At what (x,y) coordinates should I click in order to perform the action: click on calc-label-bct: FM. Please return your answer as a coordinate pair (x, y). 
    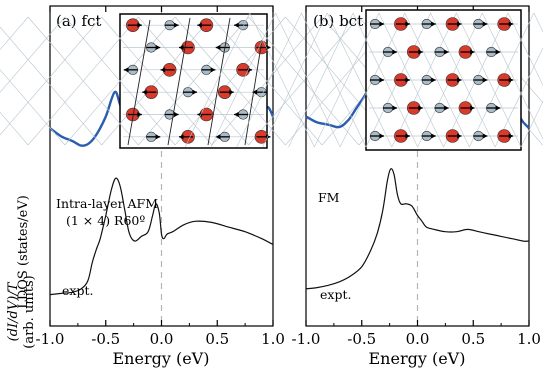
    Looking at the image, I should click on (329, 197).